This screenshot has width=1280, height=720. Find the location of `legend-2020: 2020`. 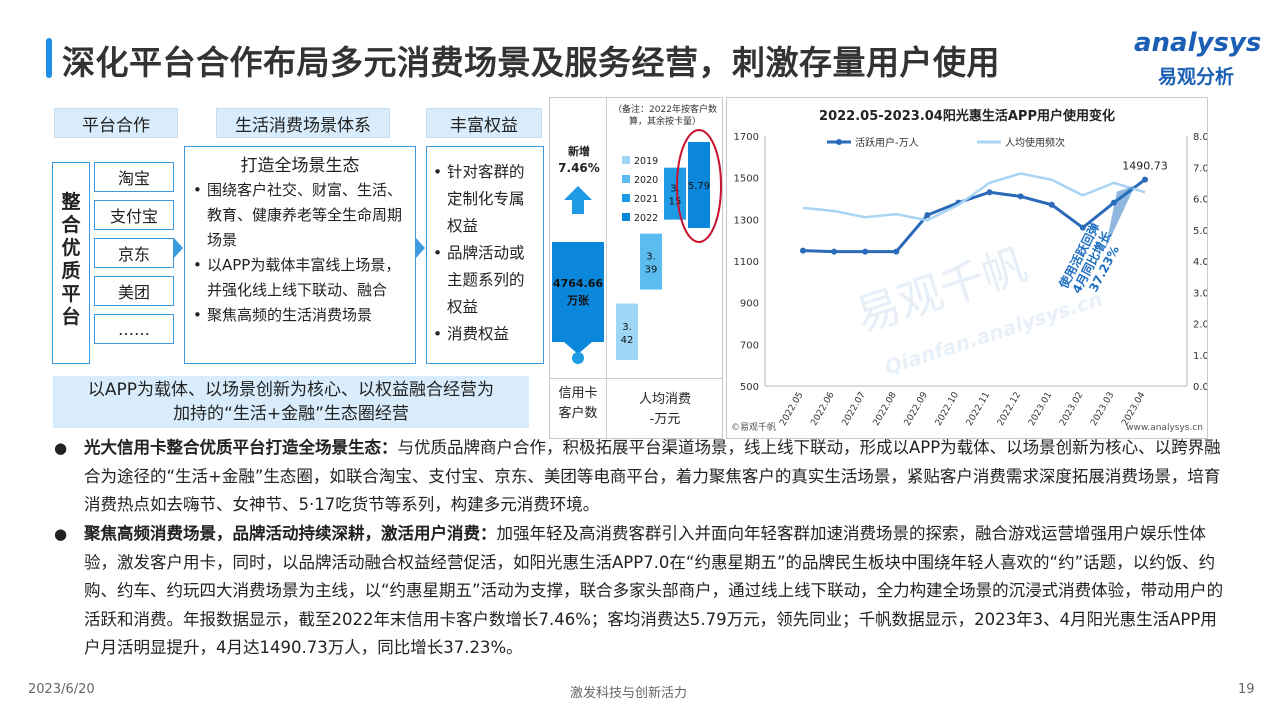

legend-2020: 2020 is located at coordinates (640, 180).